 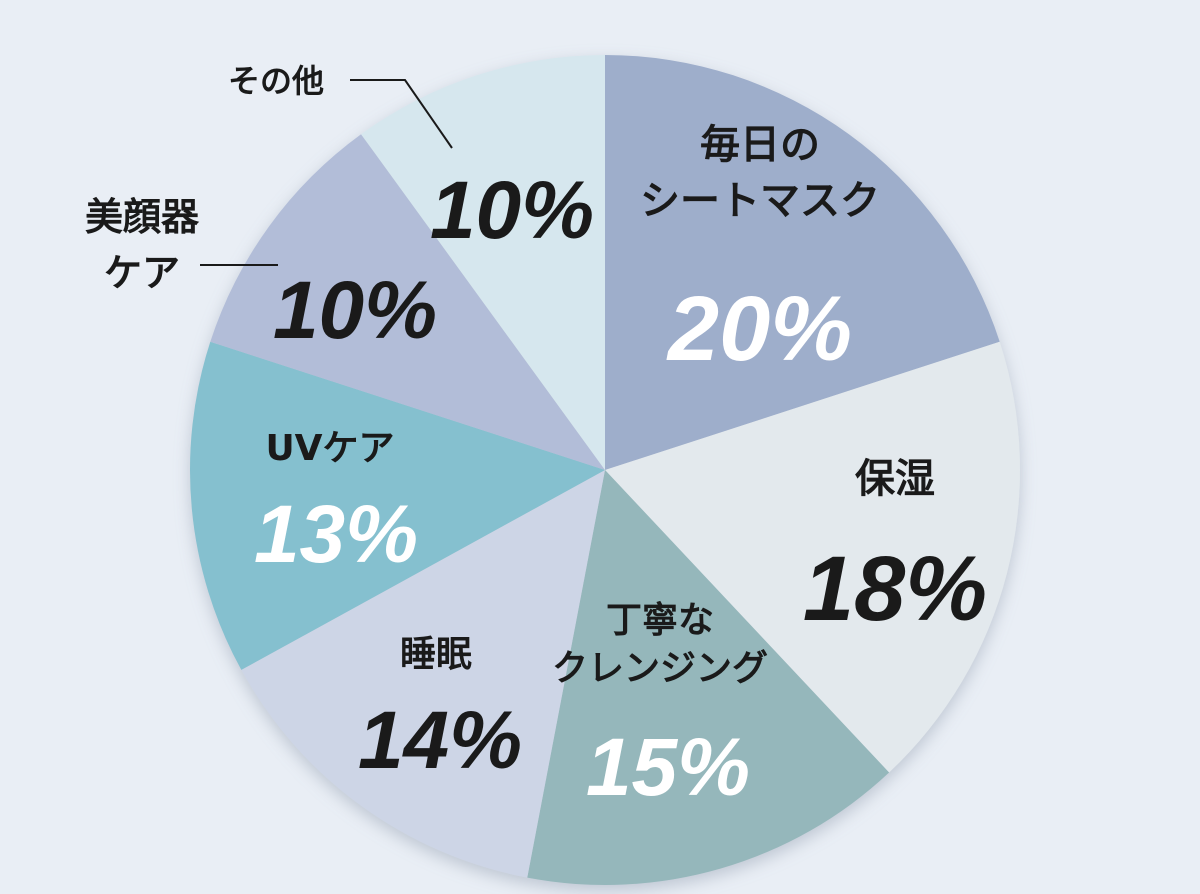 What do you see at coordinates (142, 273) in the screenshot?
I see `slice-category-label: ケア` at bounding box center [142, 273].